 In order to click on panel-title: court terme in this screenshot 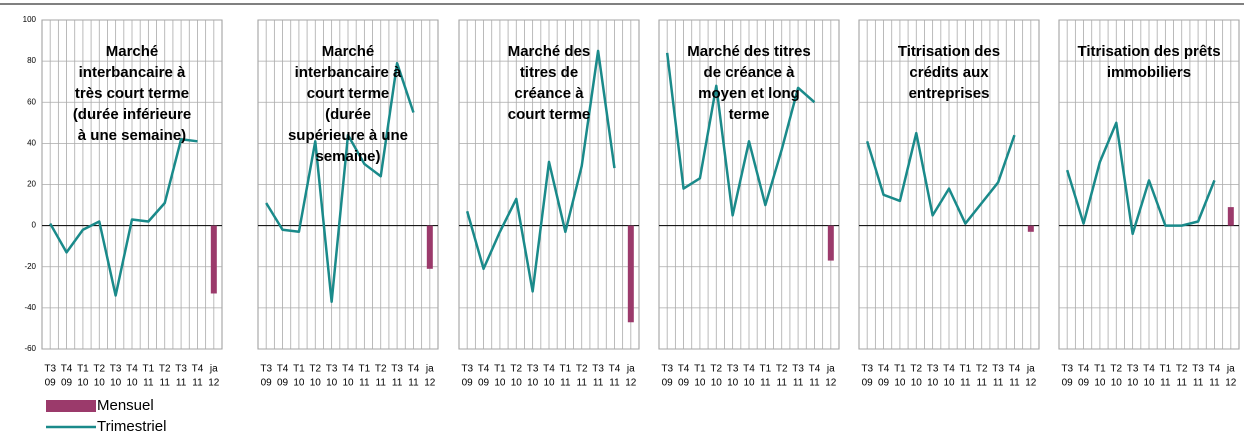, I will do `click(549, 114)`.